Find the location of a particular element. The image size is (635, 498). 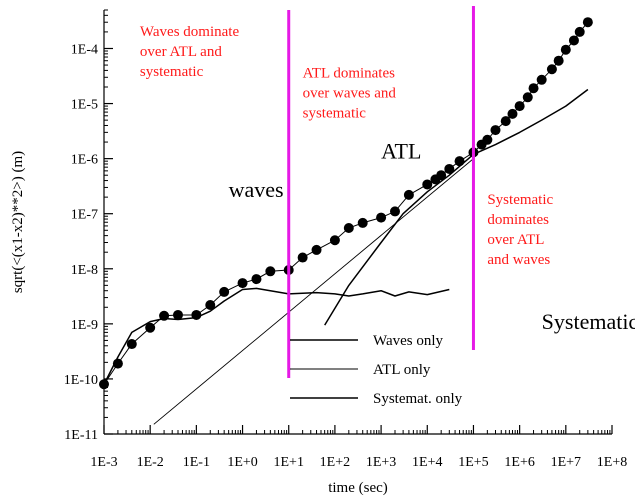

x-tick-label: 1E+6 is located at coordinates (519, 462).